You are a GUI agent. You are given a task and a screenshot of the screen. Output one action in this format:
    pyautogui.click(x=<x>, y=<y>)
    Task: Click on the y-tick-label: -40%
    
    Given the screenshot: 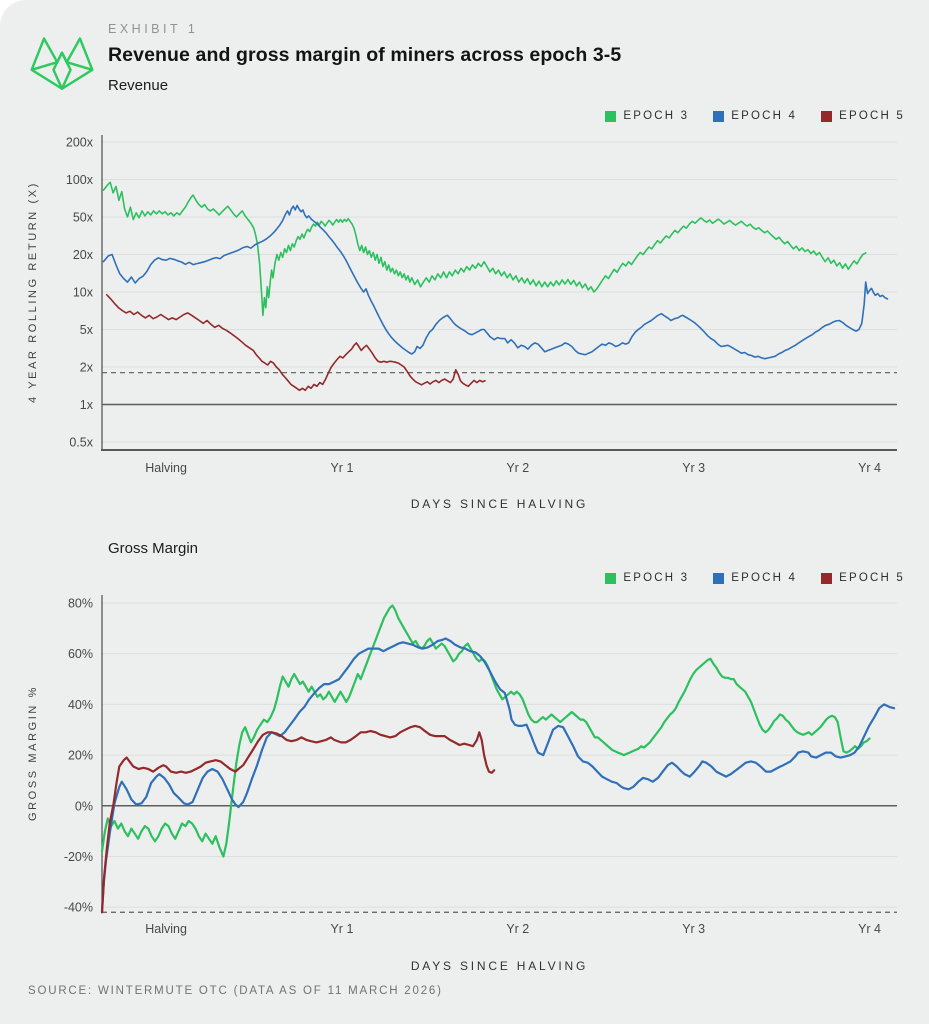 What is the action you would take?
    pyautogui.click(x=78, y=908)
    